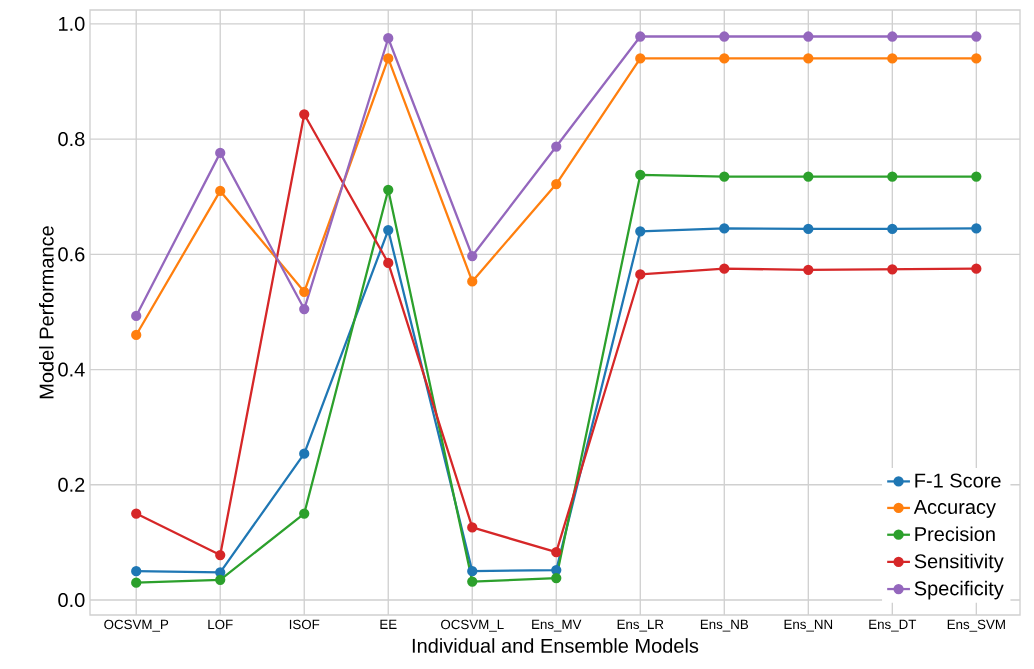 Image resolution: width=1034 pixels, height=669 pixels. I want to click on legend-label: Accuracy, so click(954, 509).